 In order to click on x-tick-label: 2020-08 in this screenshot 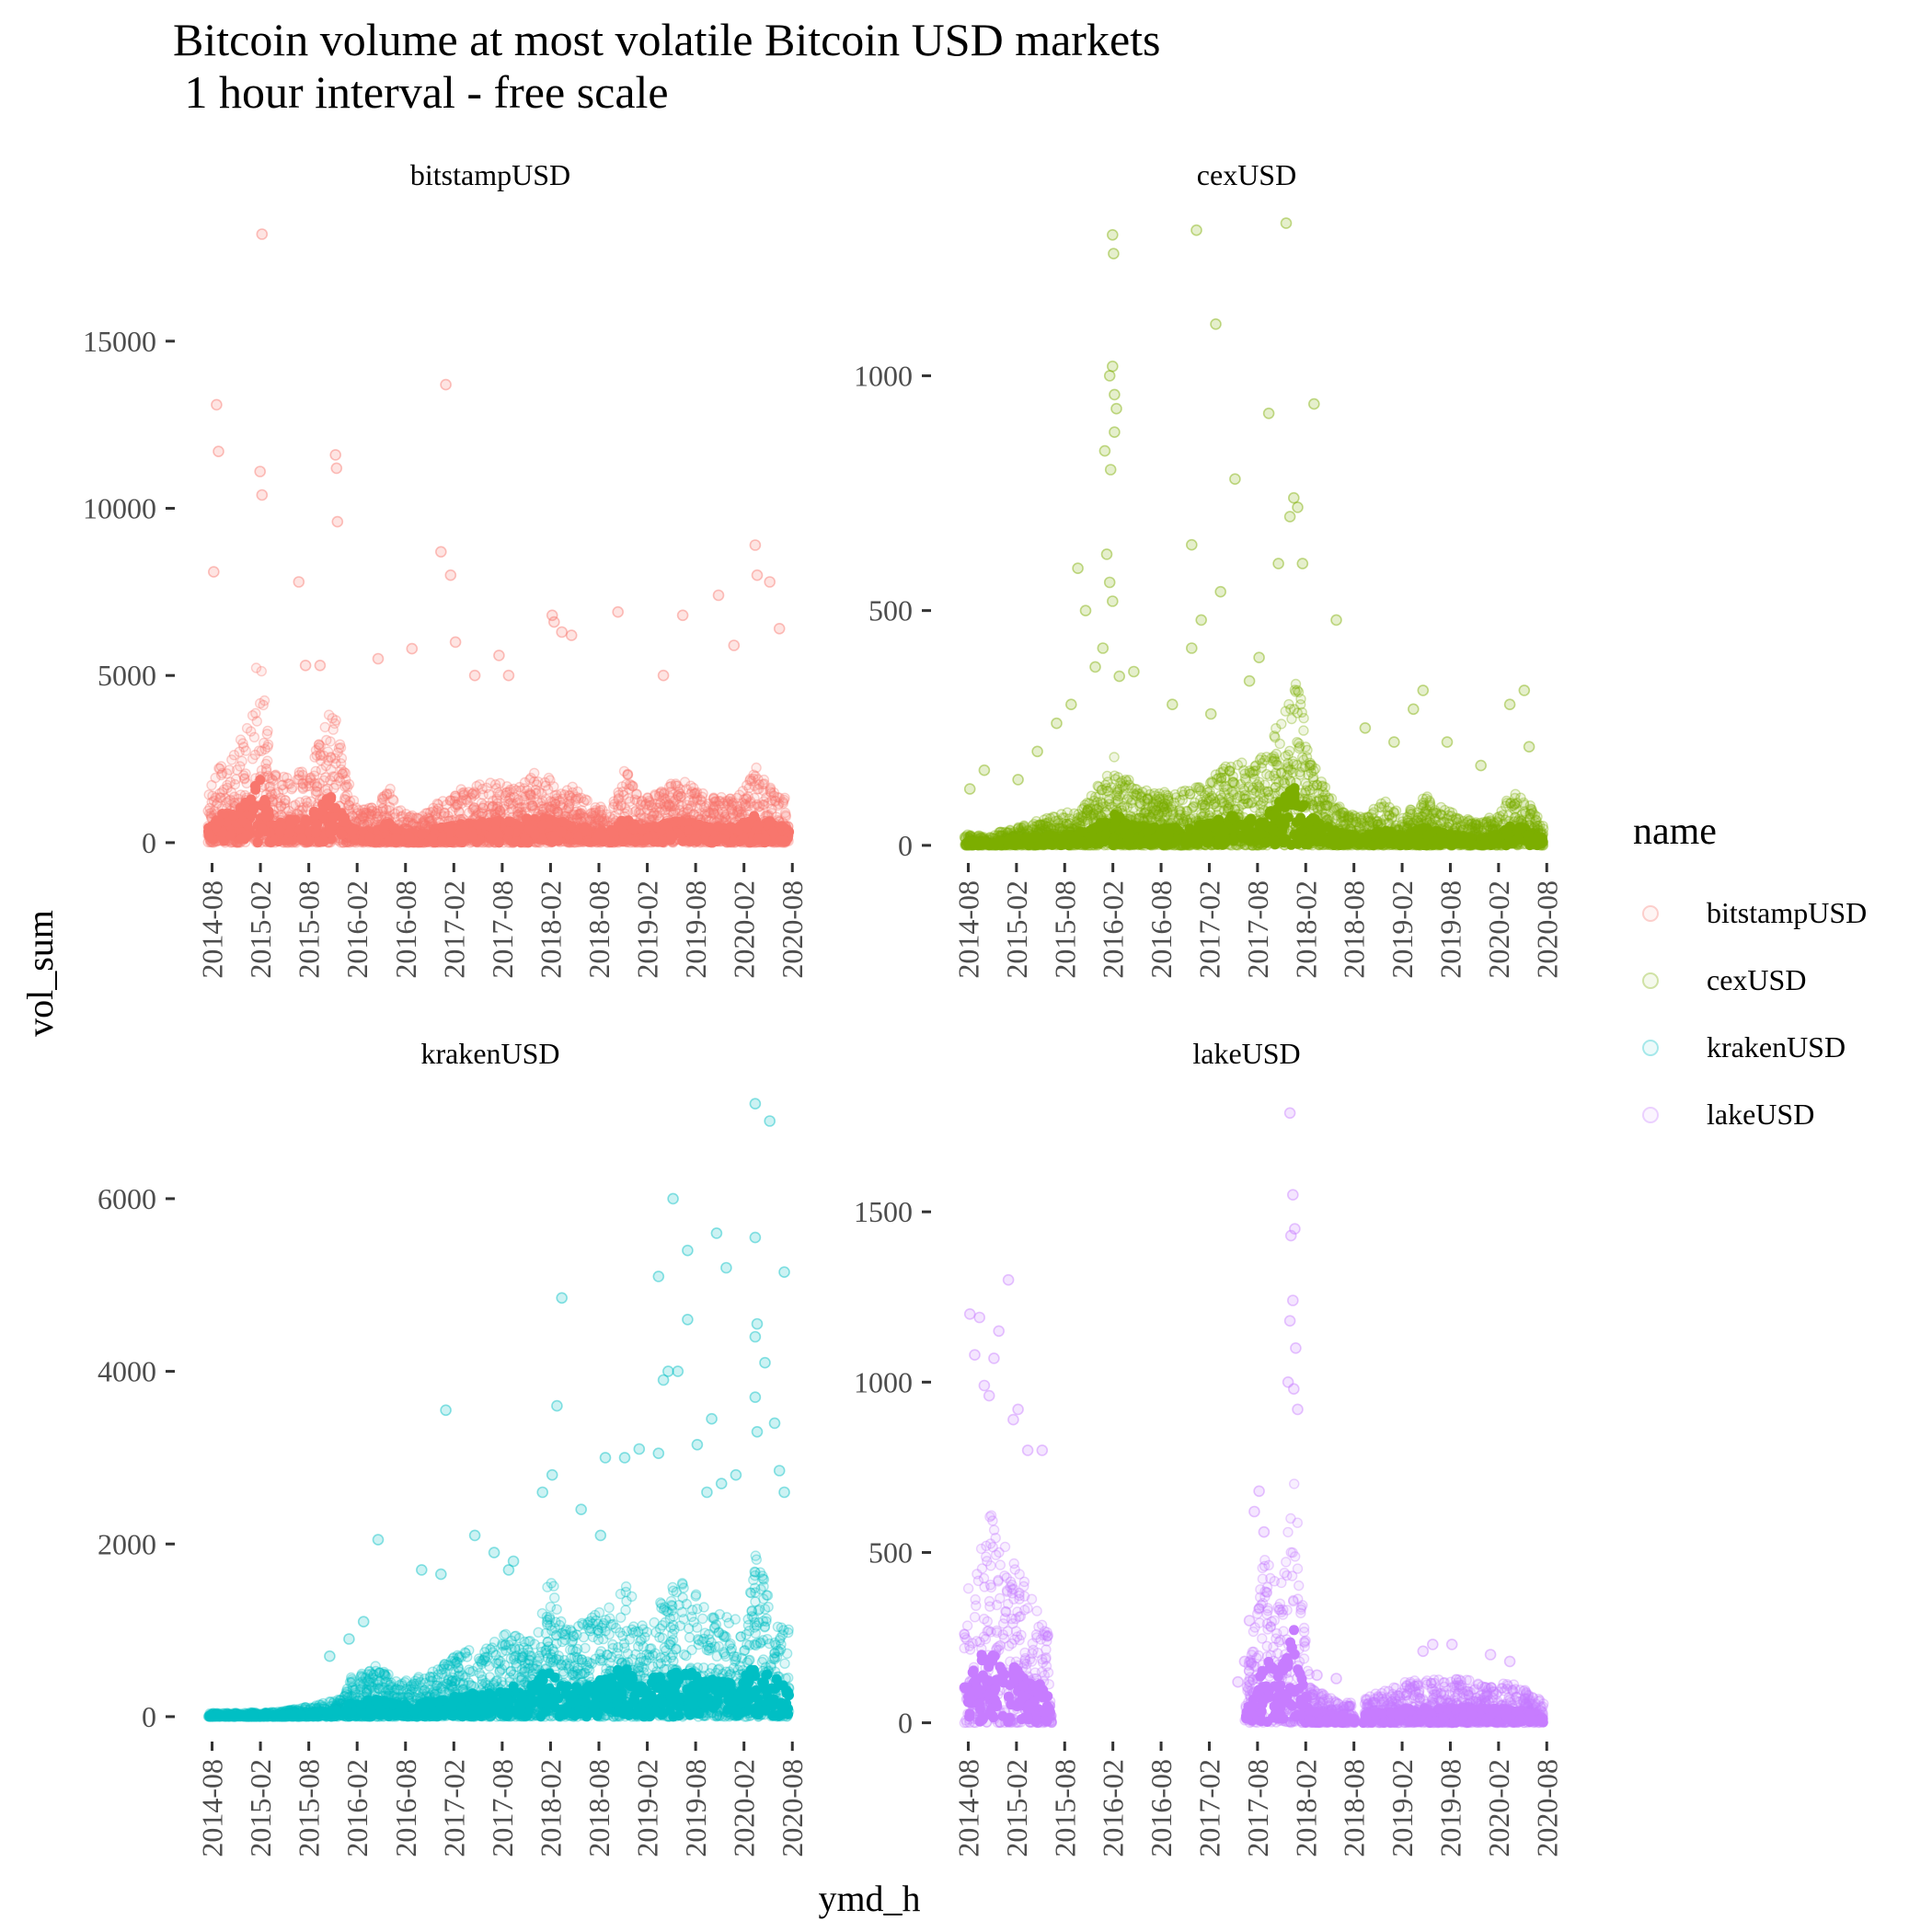, I will do `click(792, 929)`.